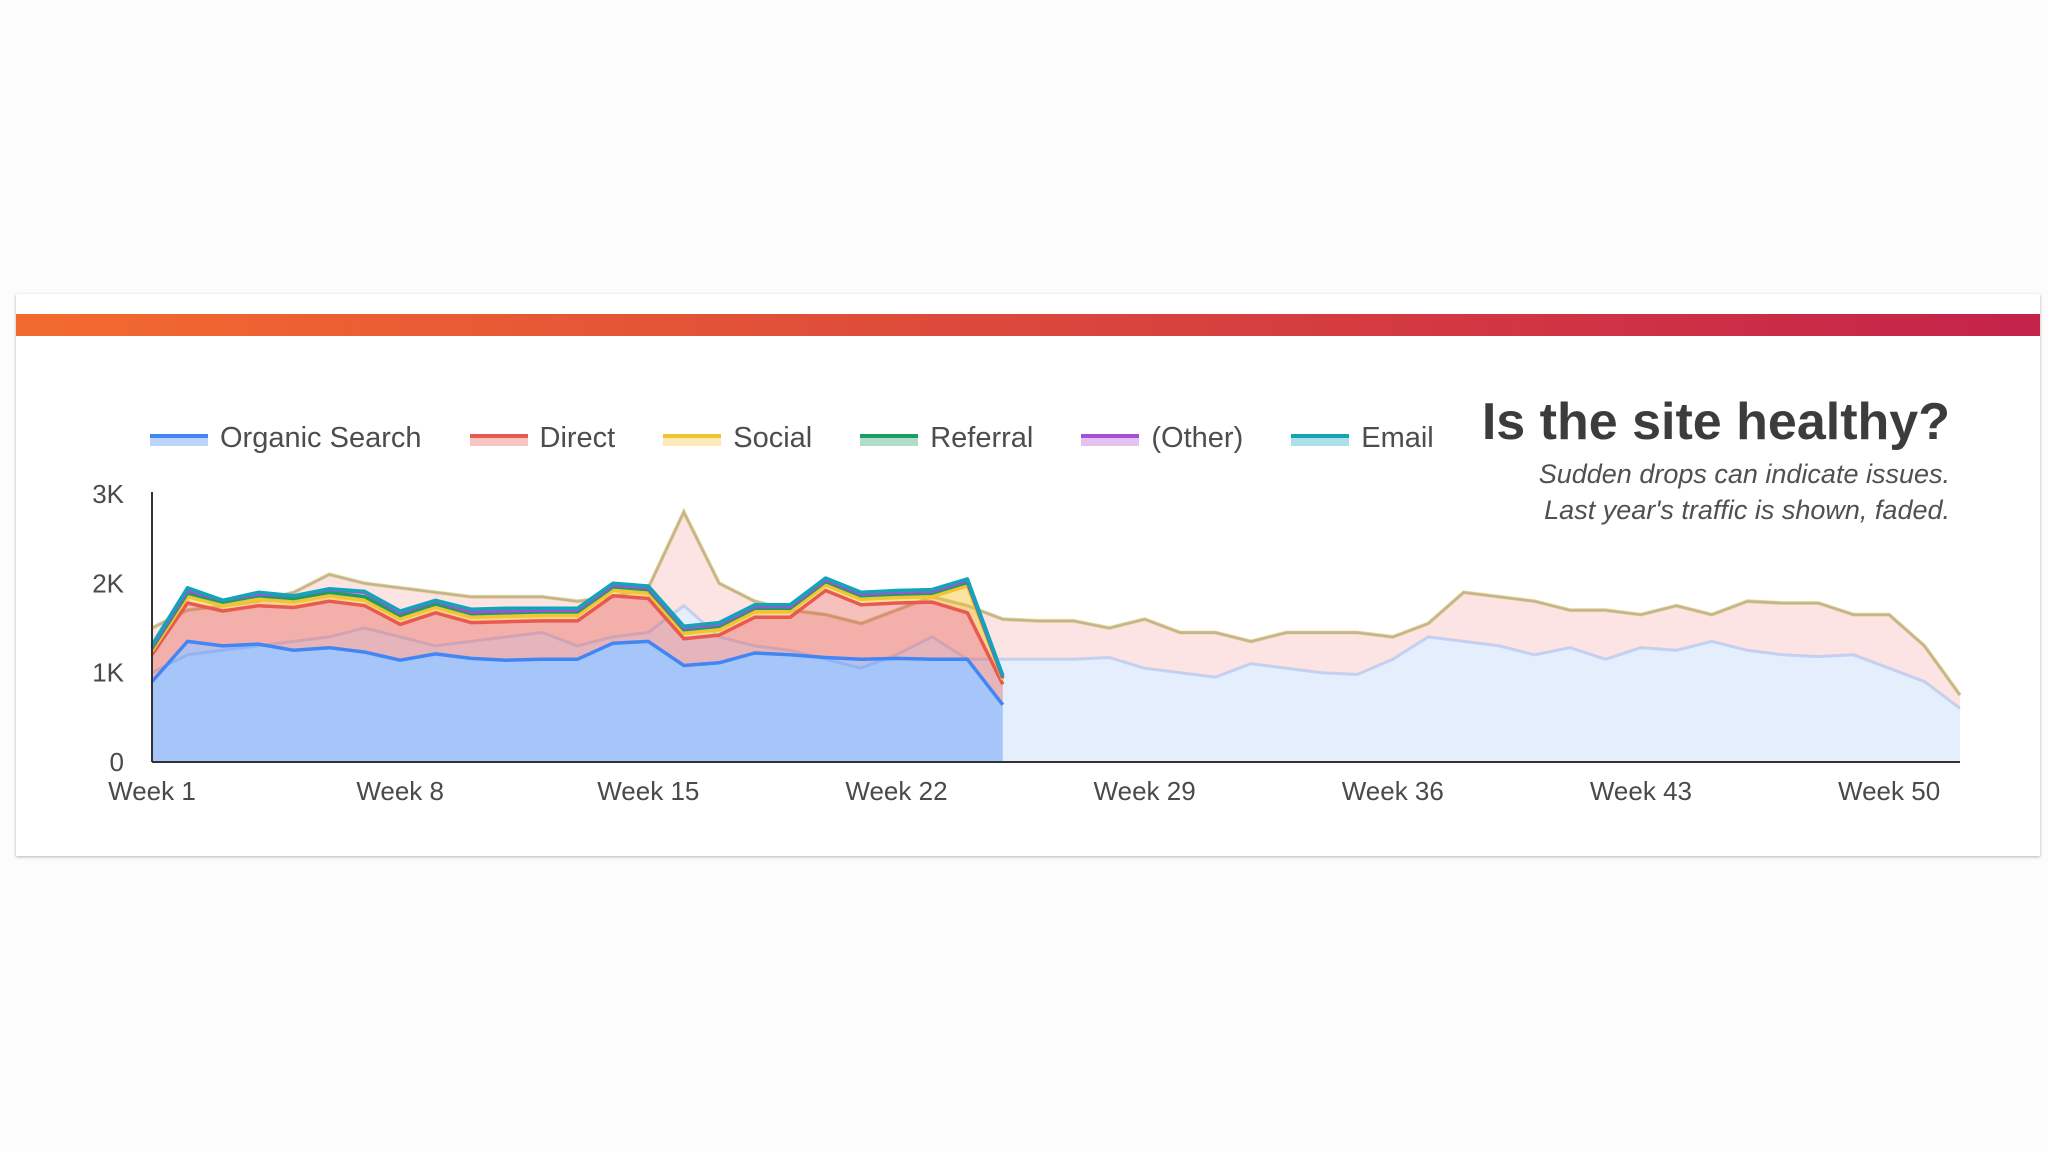 The height and width of the screenshot is (1152, 2048). I want to click on legend-label-organic: Organic Search, so click(321, 437).